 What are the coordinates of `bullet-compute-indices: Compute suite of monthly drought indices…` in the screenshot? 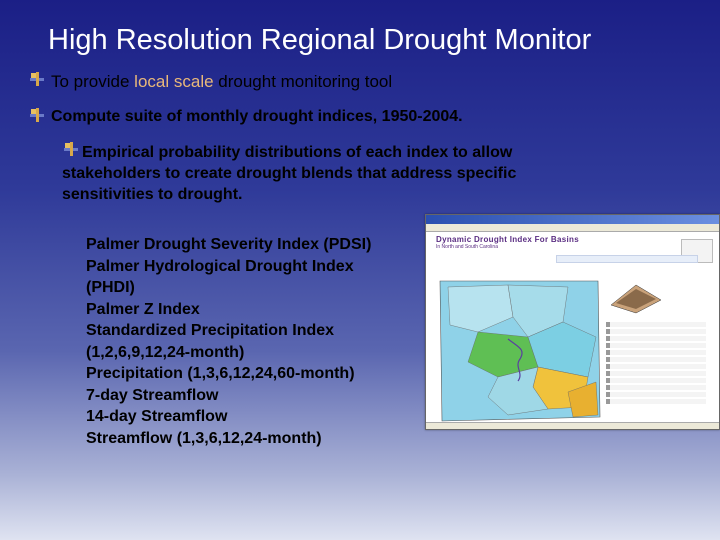 It's located at (257, 116).